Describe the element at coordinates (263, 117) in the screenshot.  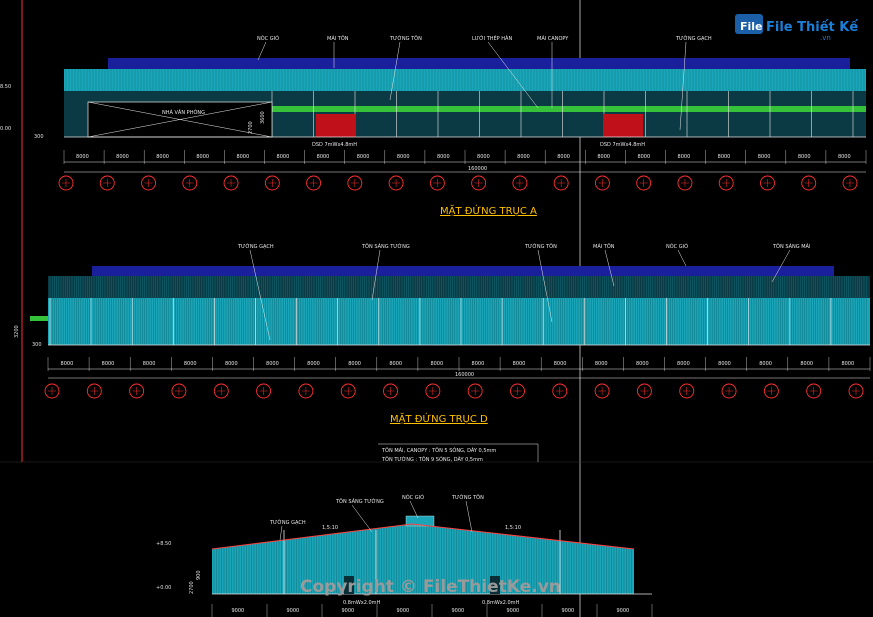
I see `level-a-3600: 3600` at that location.